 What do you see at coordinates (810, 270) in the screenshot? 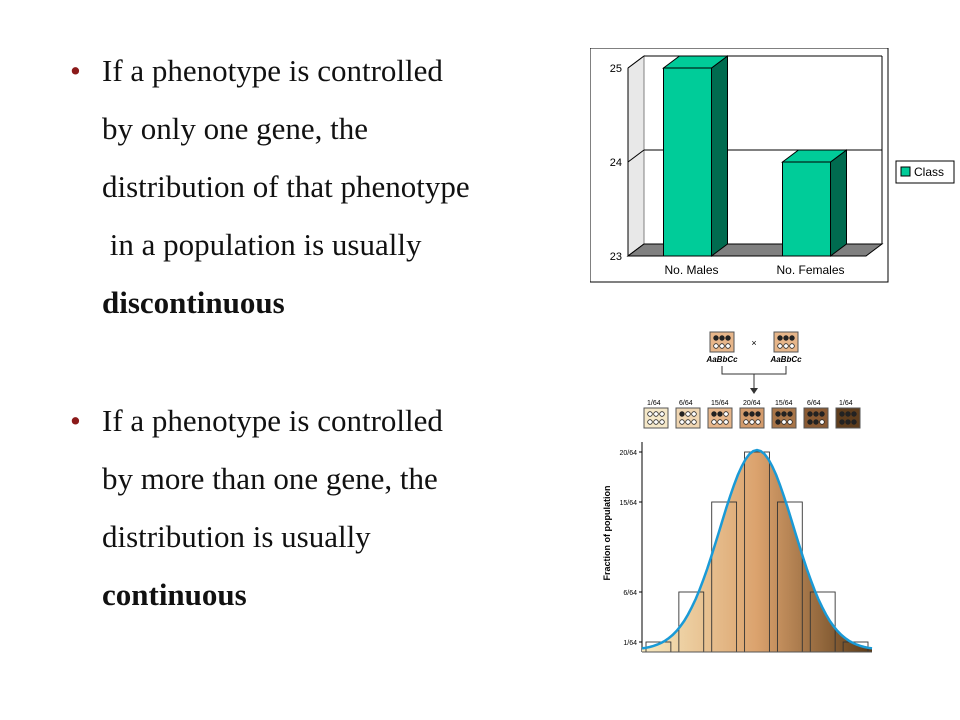
I see `x-tick-label: No. Females` at bounding box center [810, 270].